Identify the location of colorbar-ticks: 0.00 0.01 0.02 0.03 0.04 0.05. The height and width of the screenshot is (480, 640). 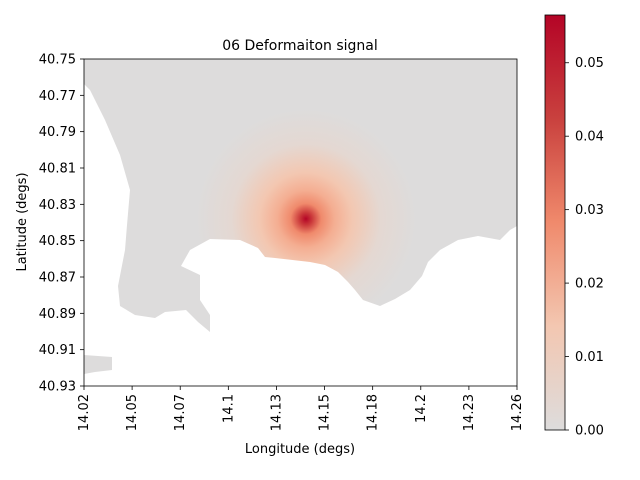
(584, 247).